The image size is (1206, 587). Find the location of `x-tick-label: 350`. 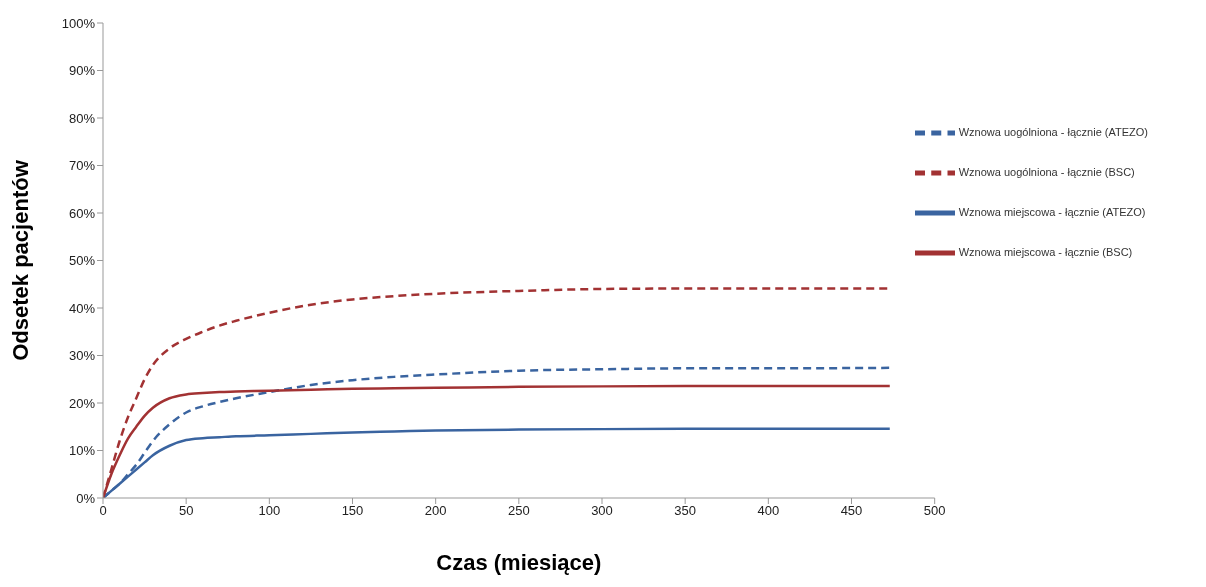

x-tick-label: 350 is located at coordinates (685, 511).